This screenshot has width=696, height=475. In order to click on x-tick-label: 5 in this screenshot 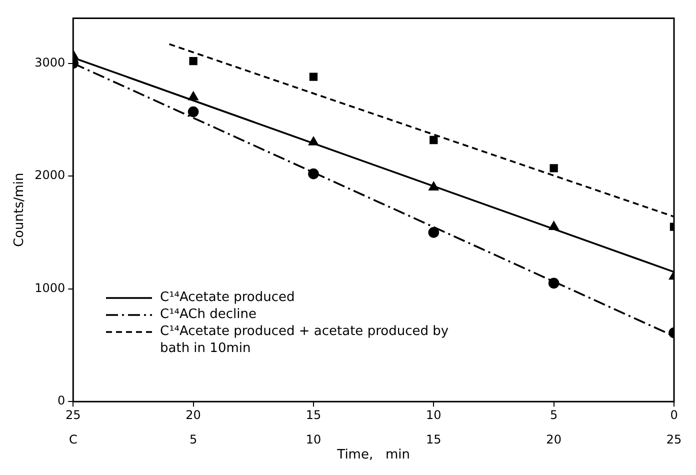, I will do `click(554, 415)`.